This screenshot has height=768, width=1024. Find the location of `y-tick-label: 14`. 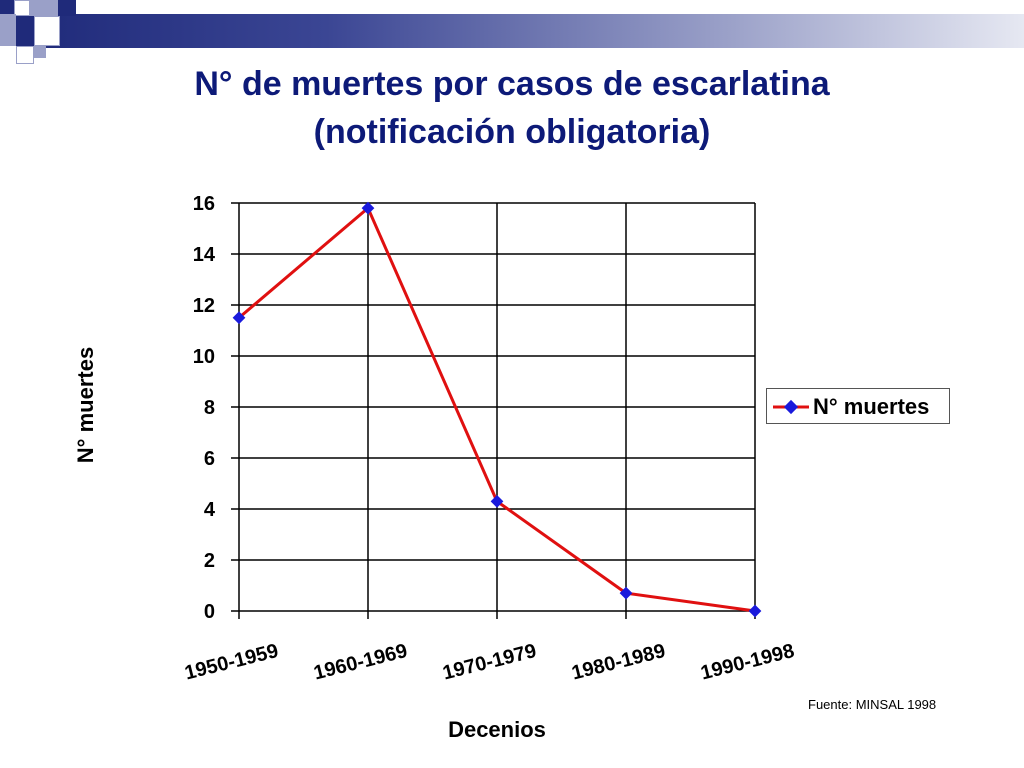

y-tick-label: 14 is located at coordinates (204, 255).